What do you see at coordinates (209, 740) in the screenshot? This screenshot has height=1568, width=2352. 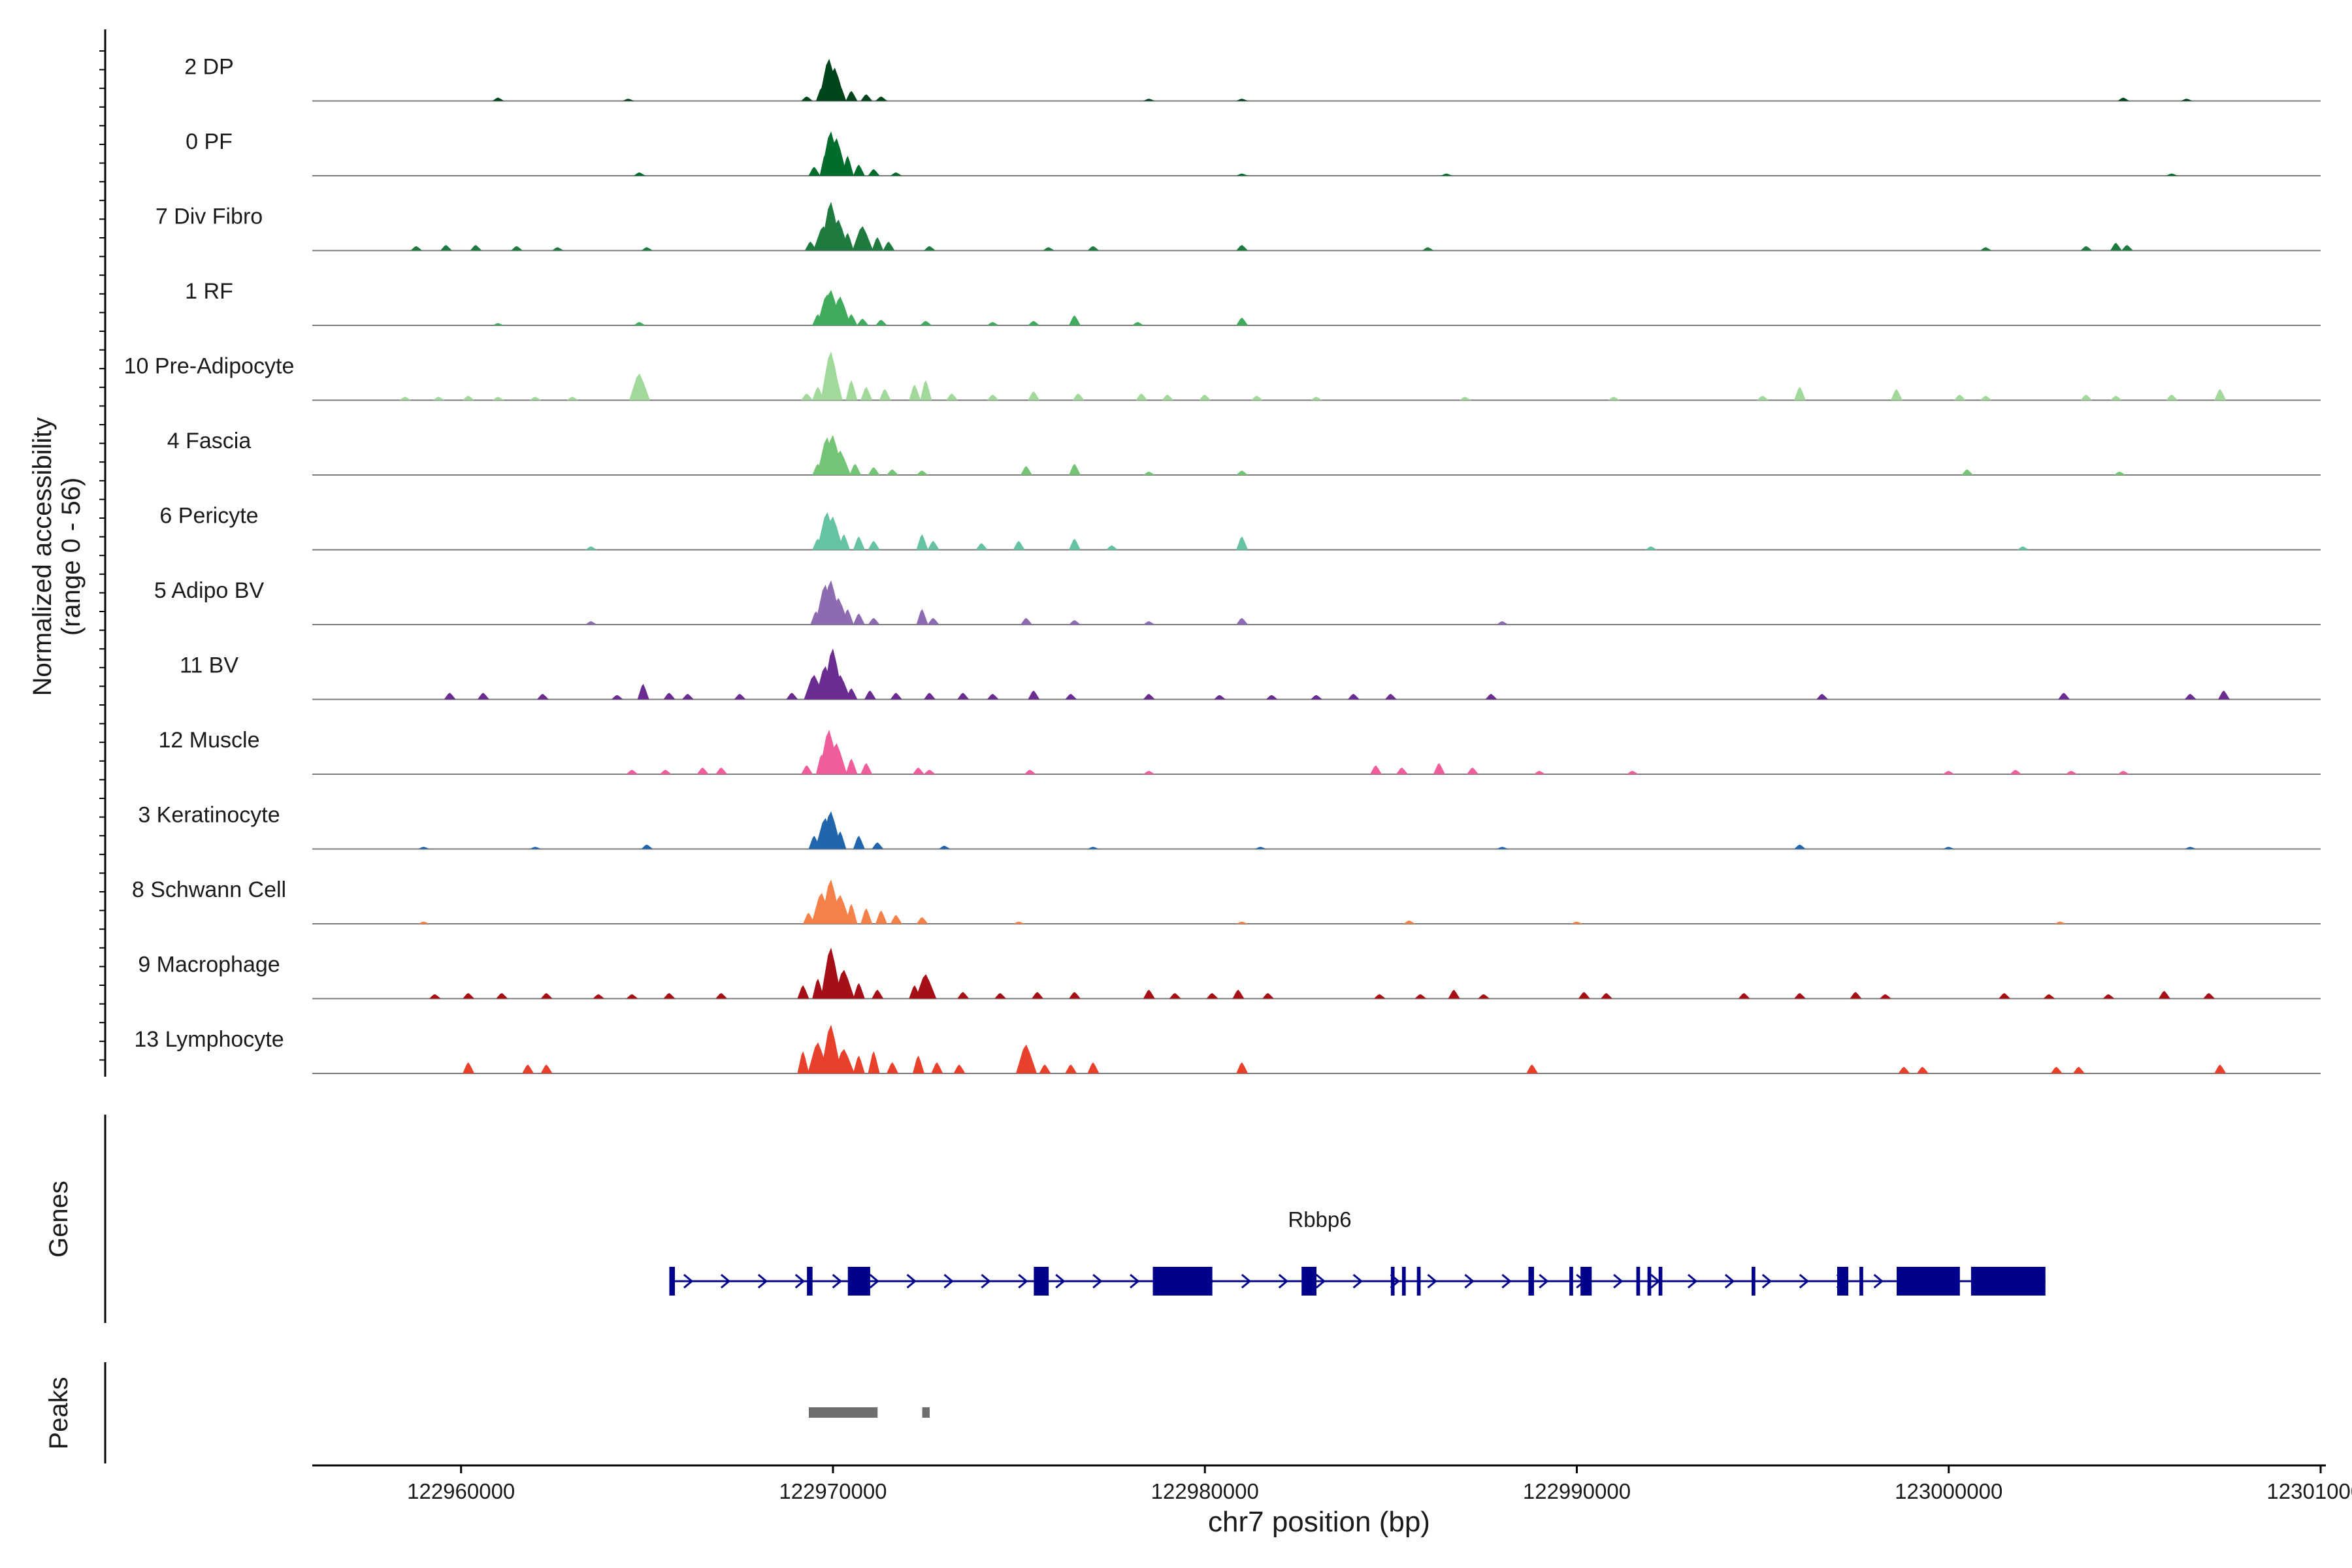 I see `track-label: 12 Muscle` at bounding box center [209, 740].